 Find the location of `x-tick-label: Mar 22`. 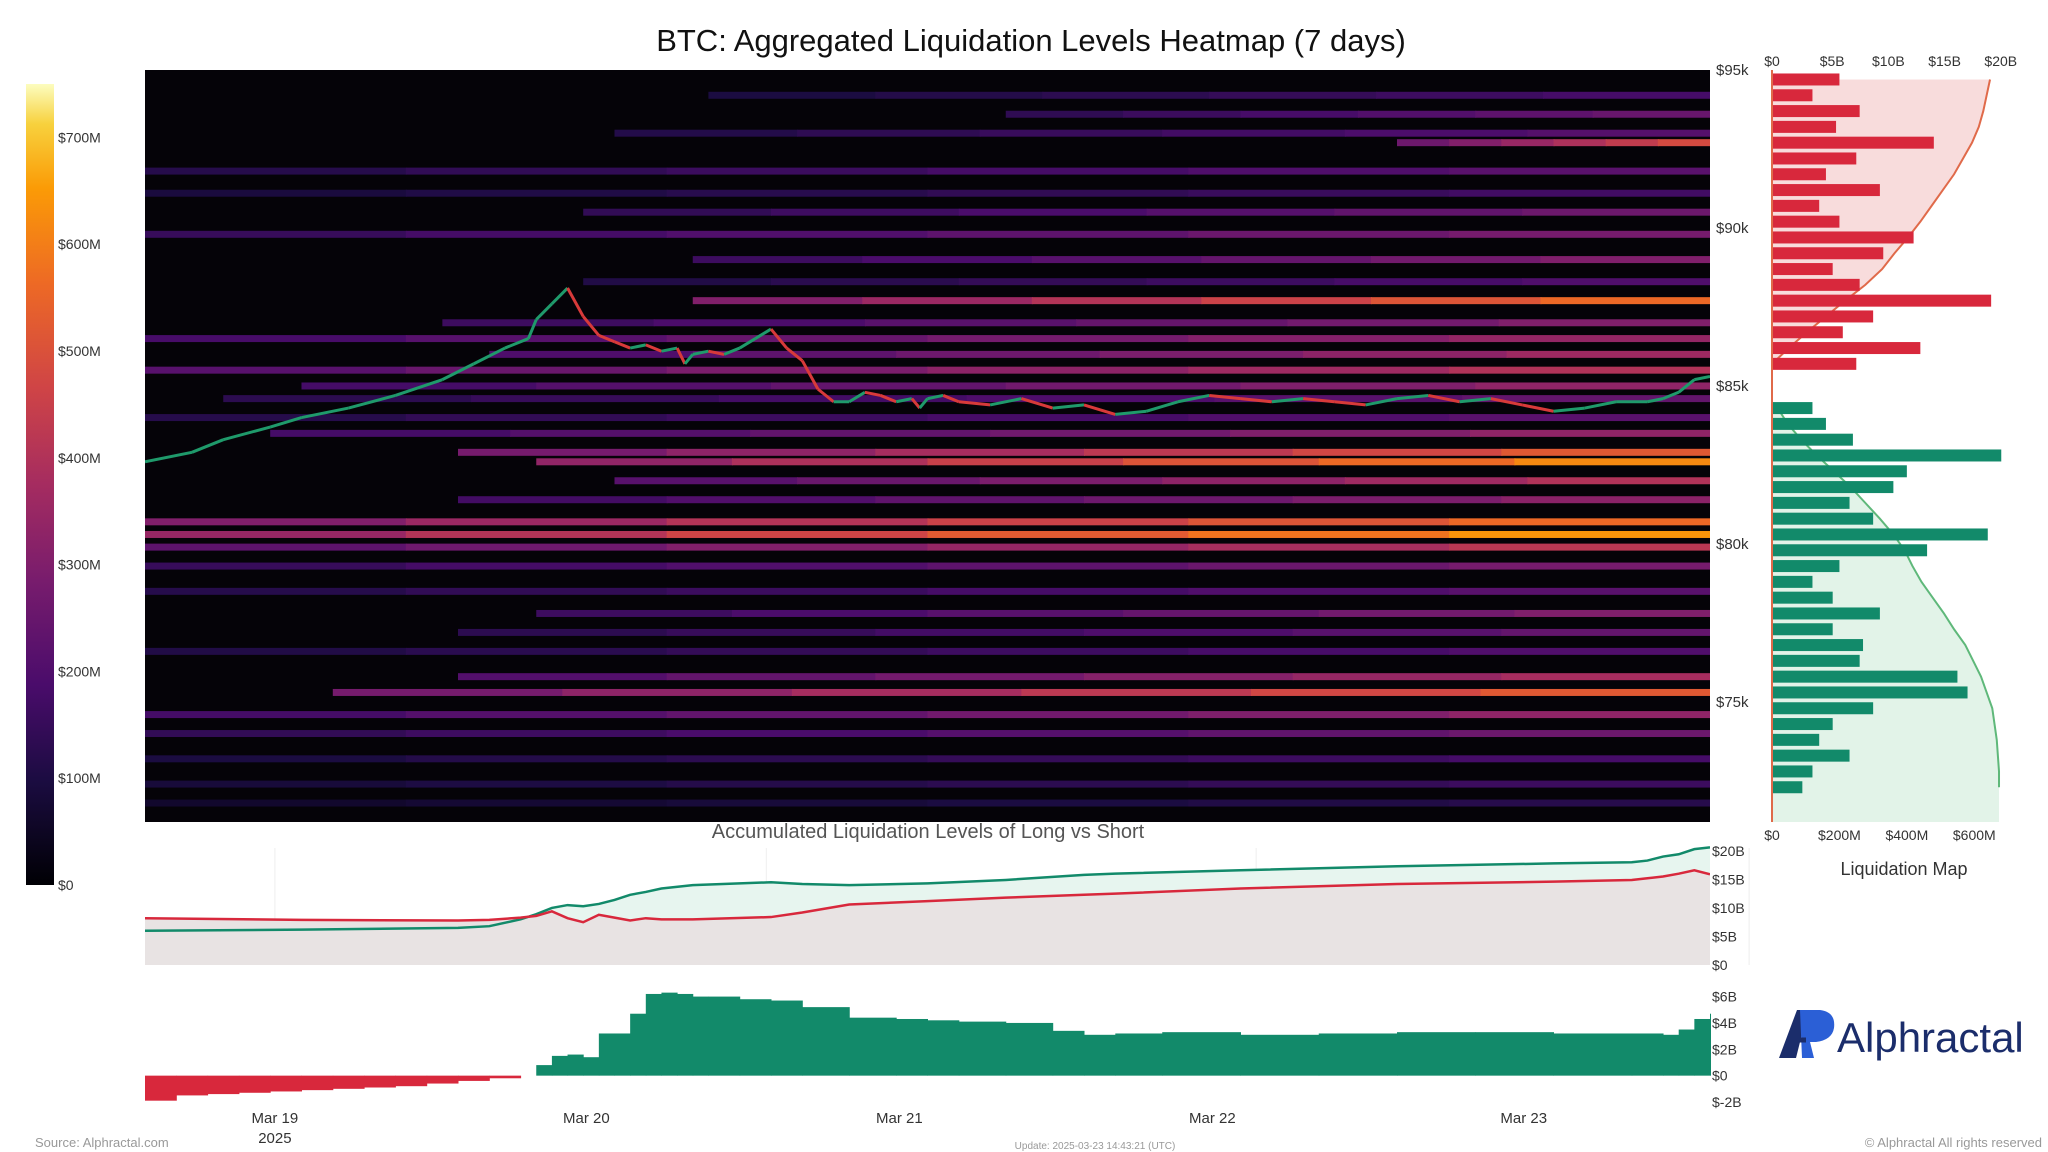

x-tick-label: Mar 22 is located at coordinates (1212, 1118).